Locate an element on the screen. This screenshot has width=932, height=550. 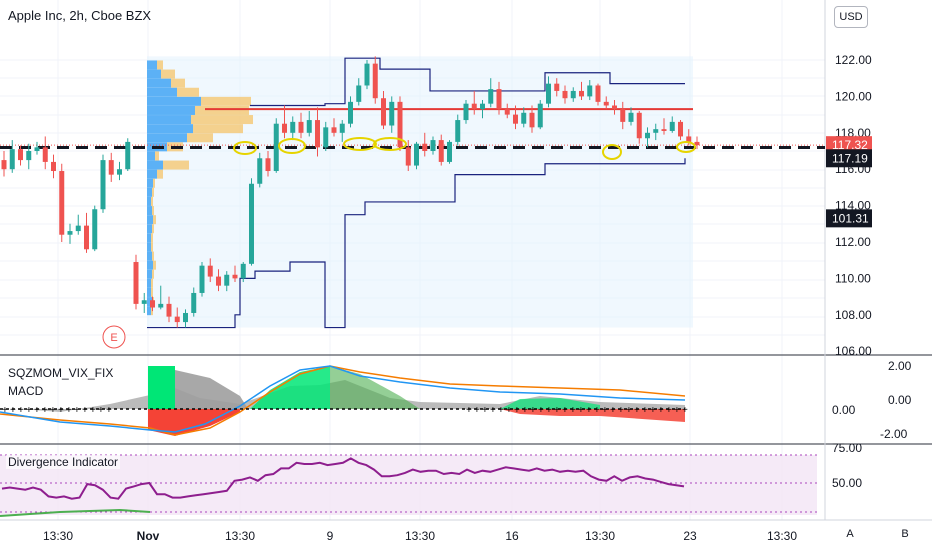
earnings-marker is located at coordinates (114, 337).